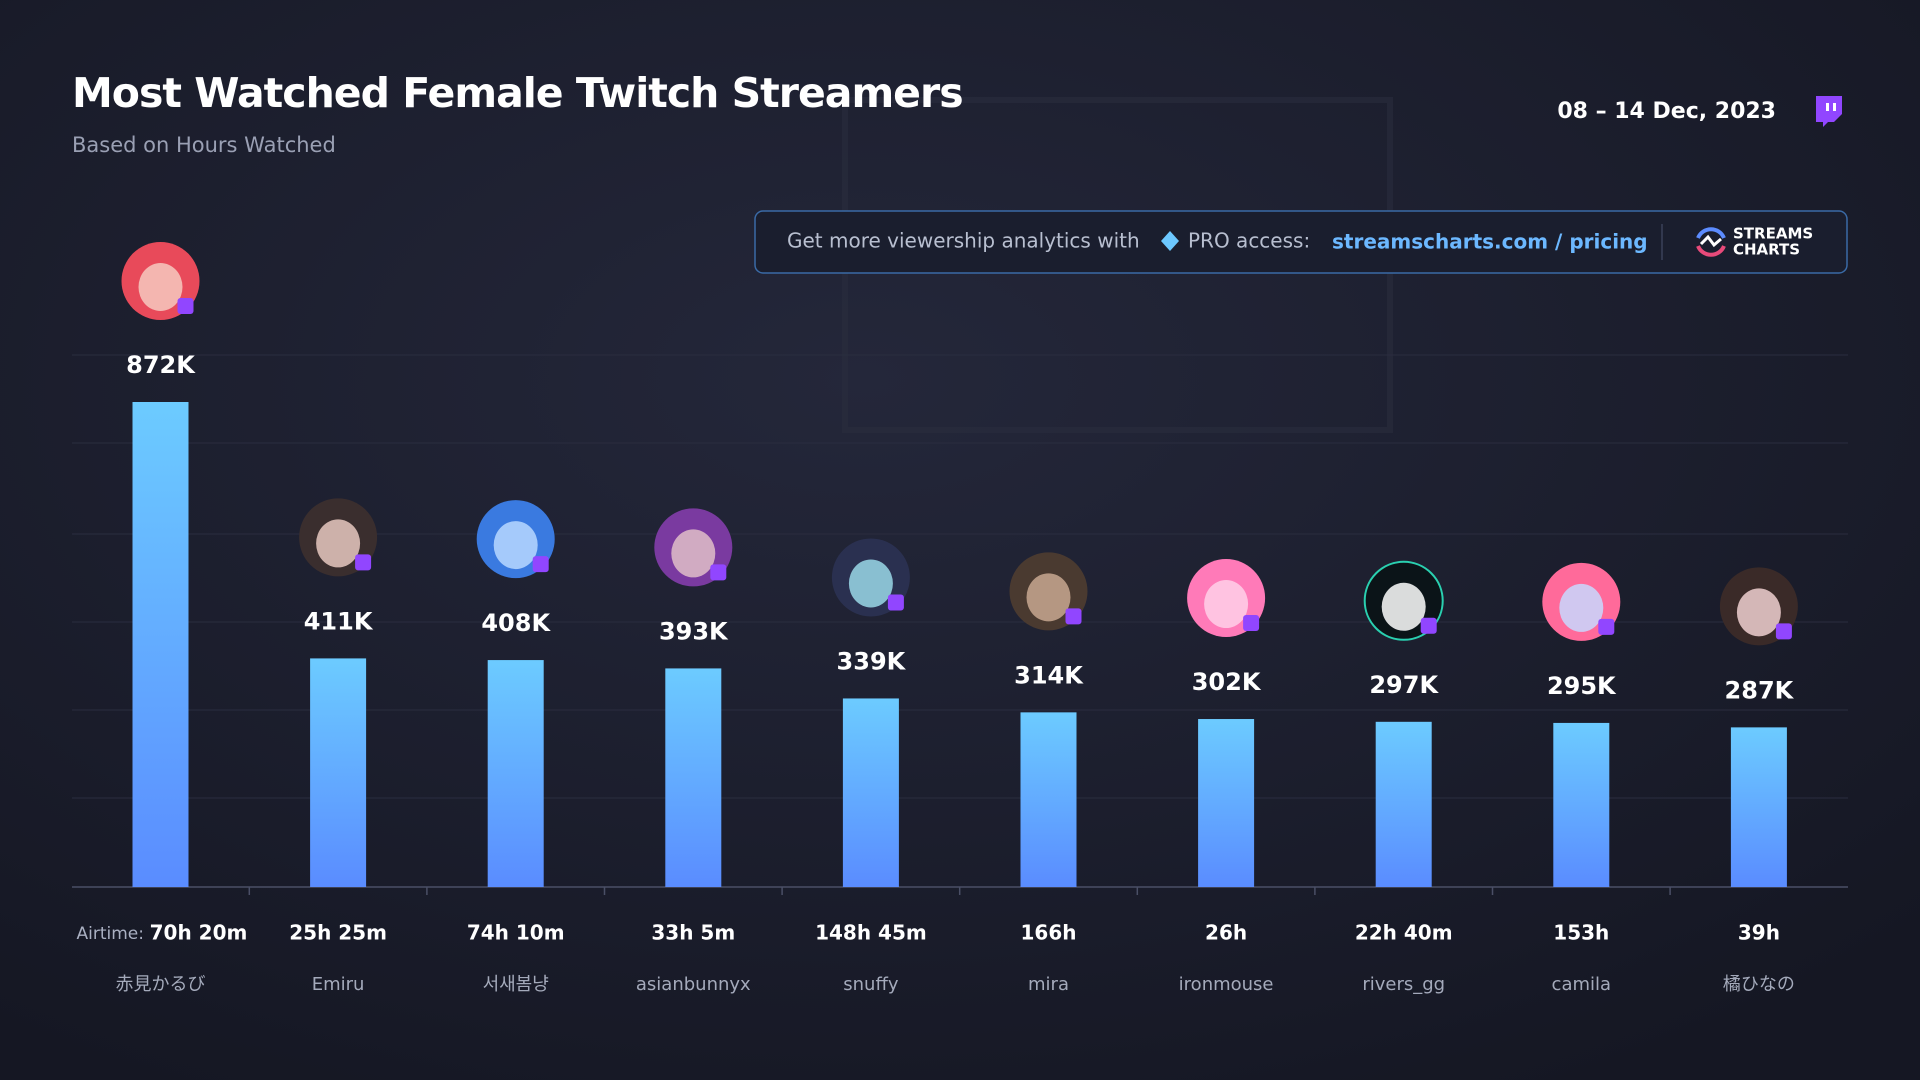 This screenshot has height=1080, width=1920. I want to click on chart-subtitle: Based on Hours Watched, so click(204, 145).